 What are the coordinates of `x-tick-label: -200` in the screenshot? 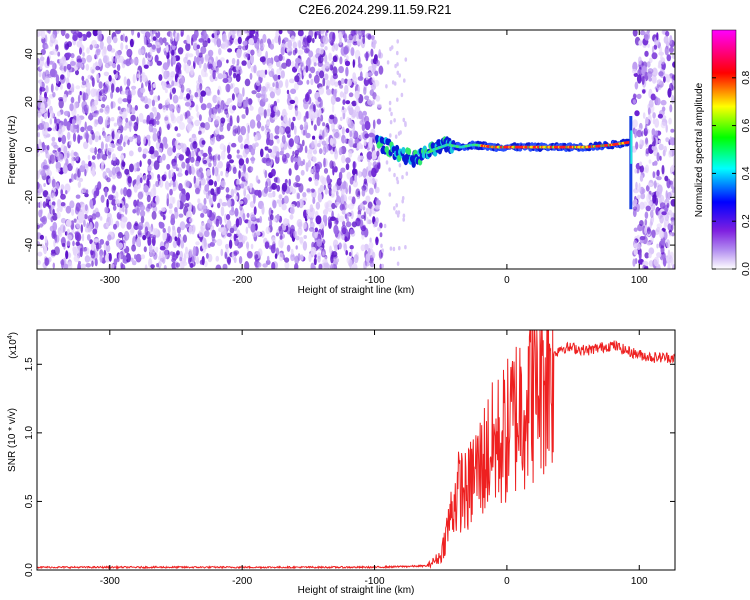 It's located at (242, 280).